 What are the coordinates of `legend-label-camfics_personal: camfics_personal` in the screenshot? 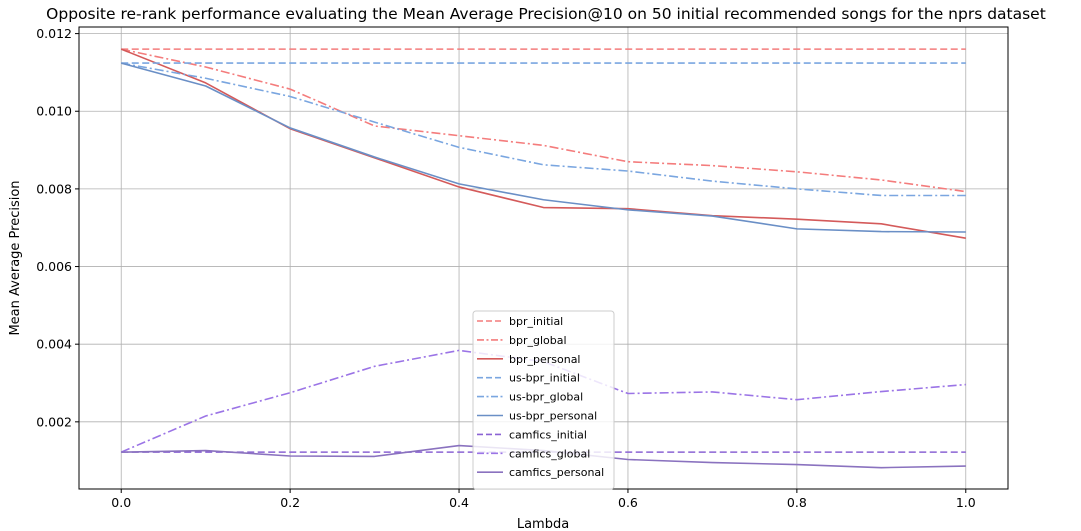 It's located at (556, 472).